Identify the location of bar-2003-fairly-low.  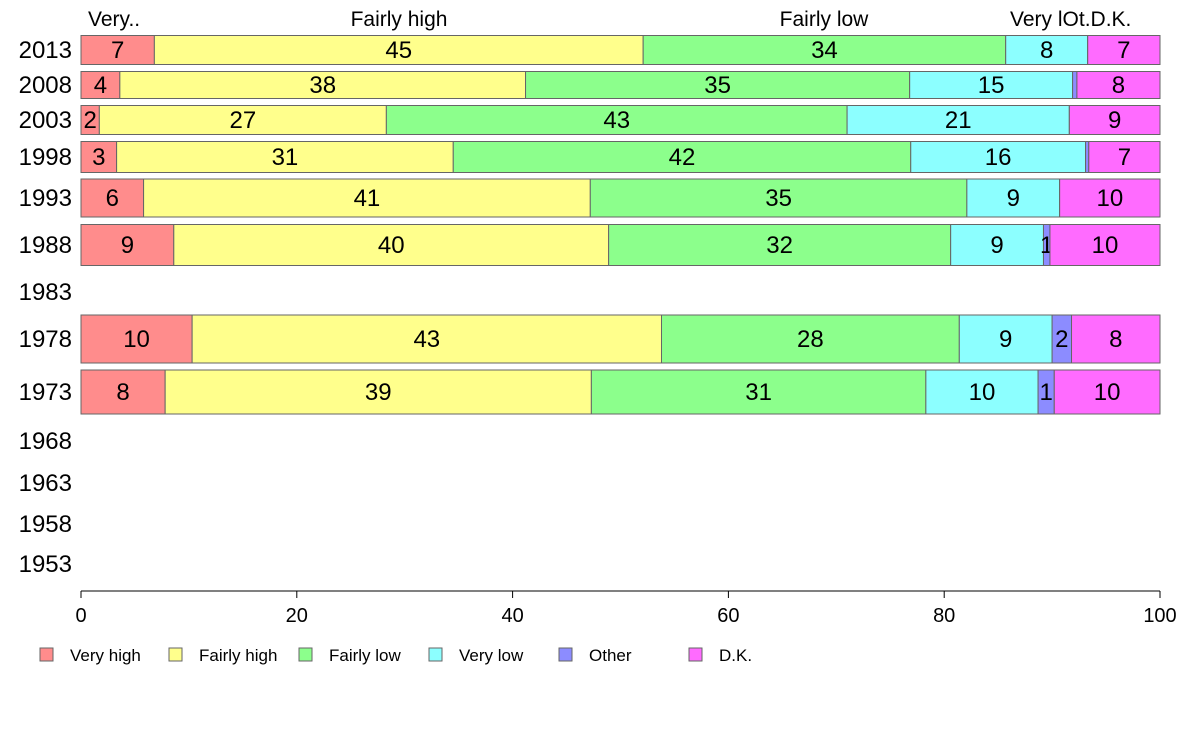
(616, 120).